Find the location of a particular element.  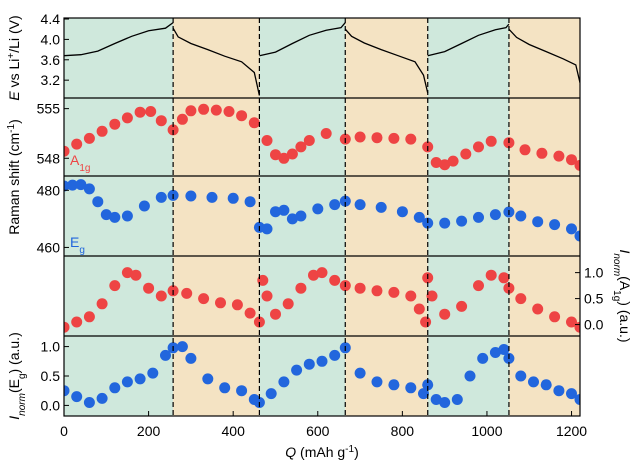

x-axis-label-unit: (mAh g is located at coordinates (320, 452).